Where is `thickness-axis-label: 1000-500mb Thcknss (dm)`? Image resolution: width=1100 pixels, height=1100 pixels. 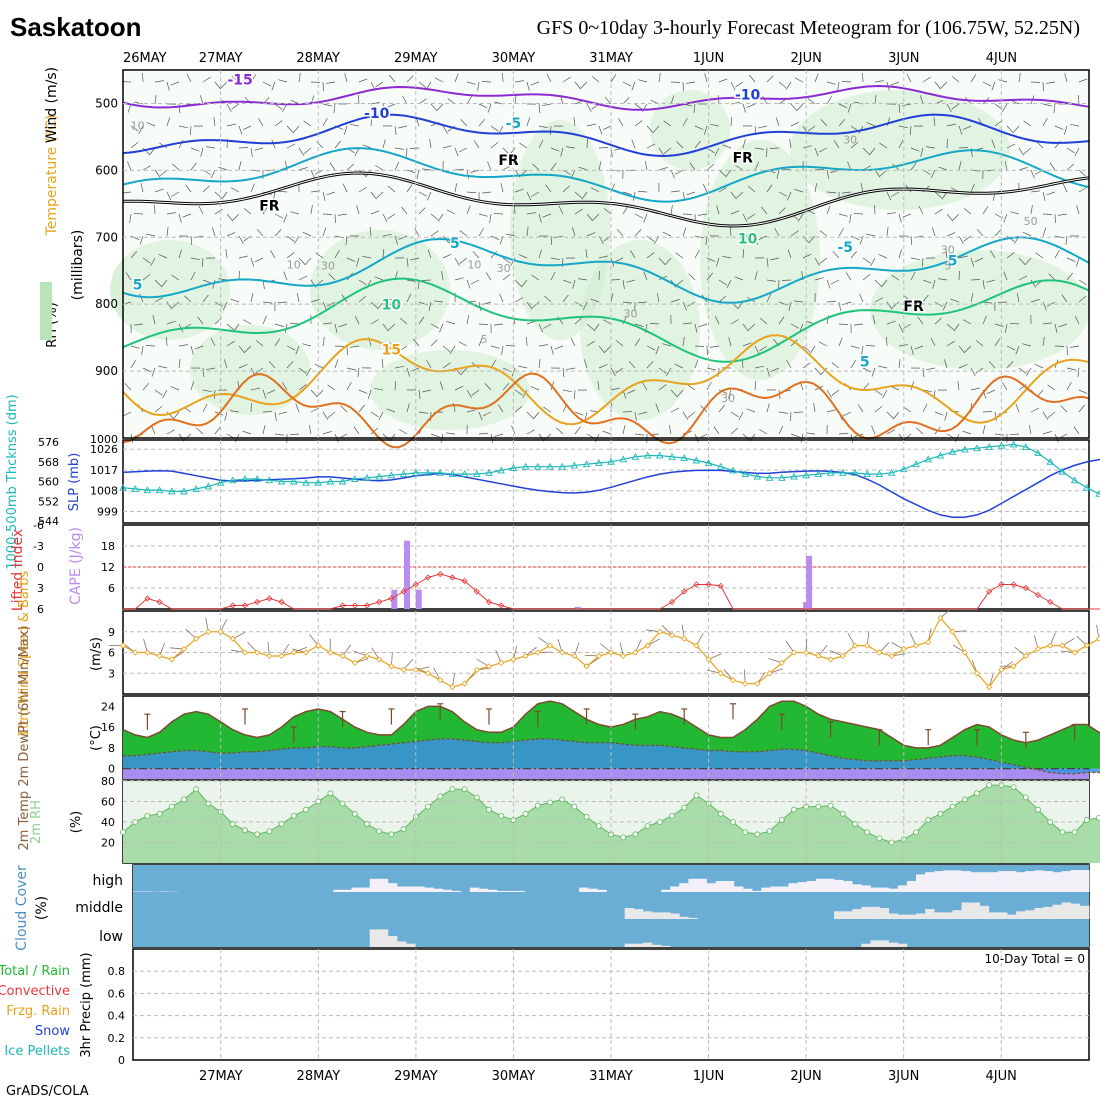 thickness-axis-label: 1000-500mb Thcknss (dm) is located at coordinates (12, 481).